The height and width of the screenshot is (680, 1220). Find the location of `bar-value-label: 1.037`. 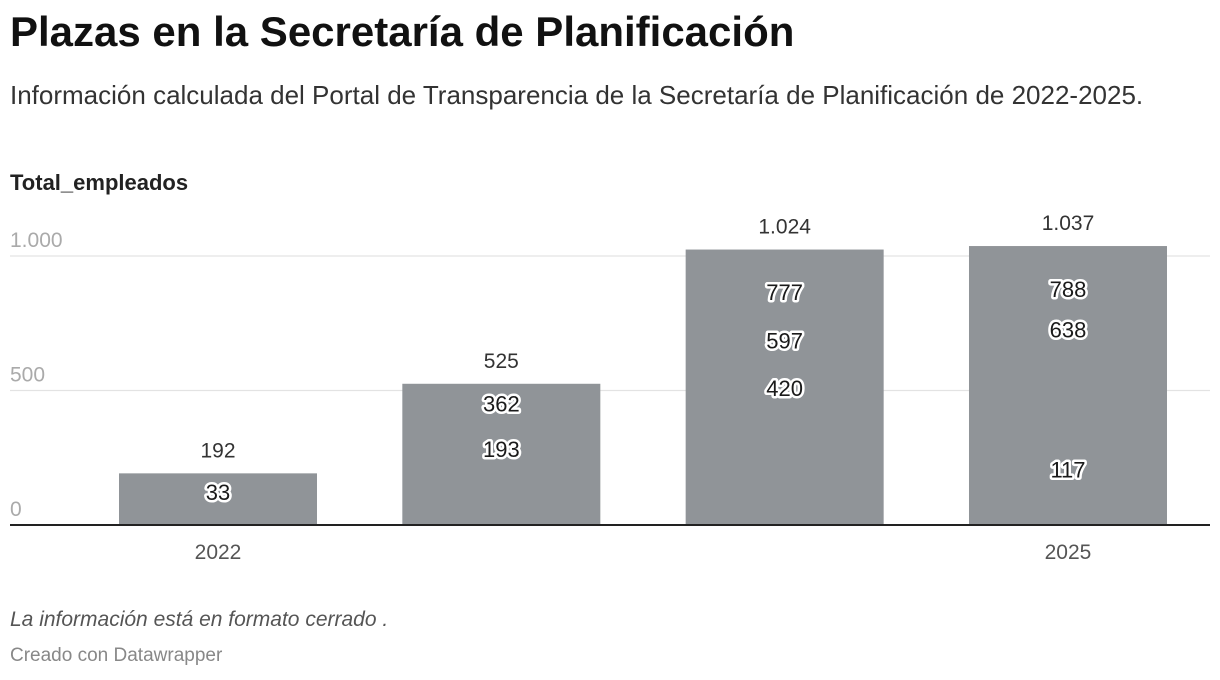

bar-value-label: 1.037 is located at coordinates (1068, 223).